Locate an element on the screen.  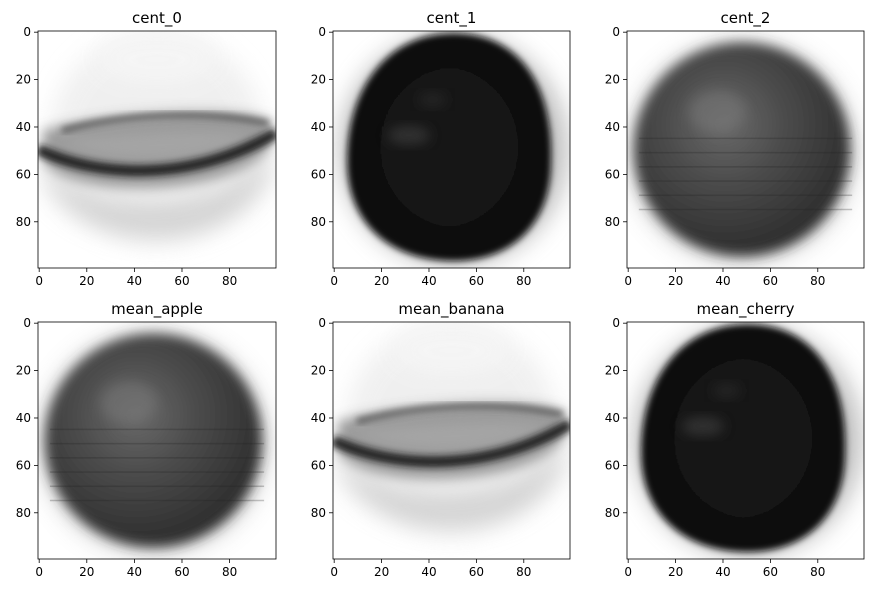
subplot-mean_banana: mean_banana 0 20 40 60 80 0 20 40 60 80 is located at coordinates (441, 439).